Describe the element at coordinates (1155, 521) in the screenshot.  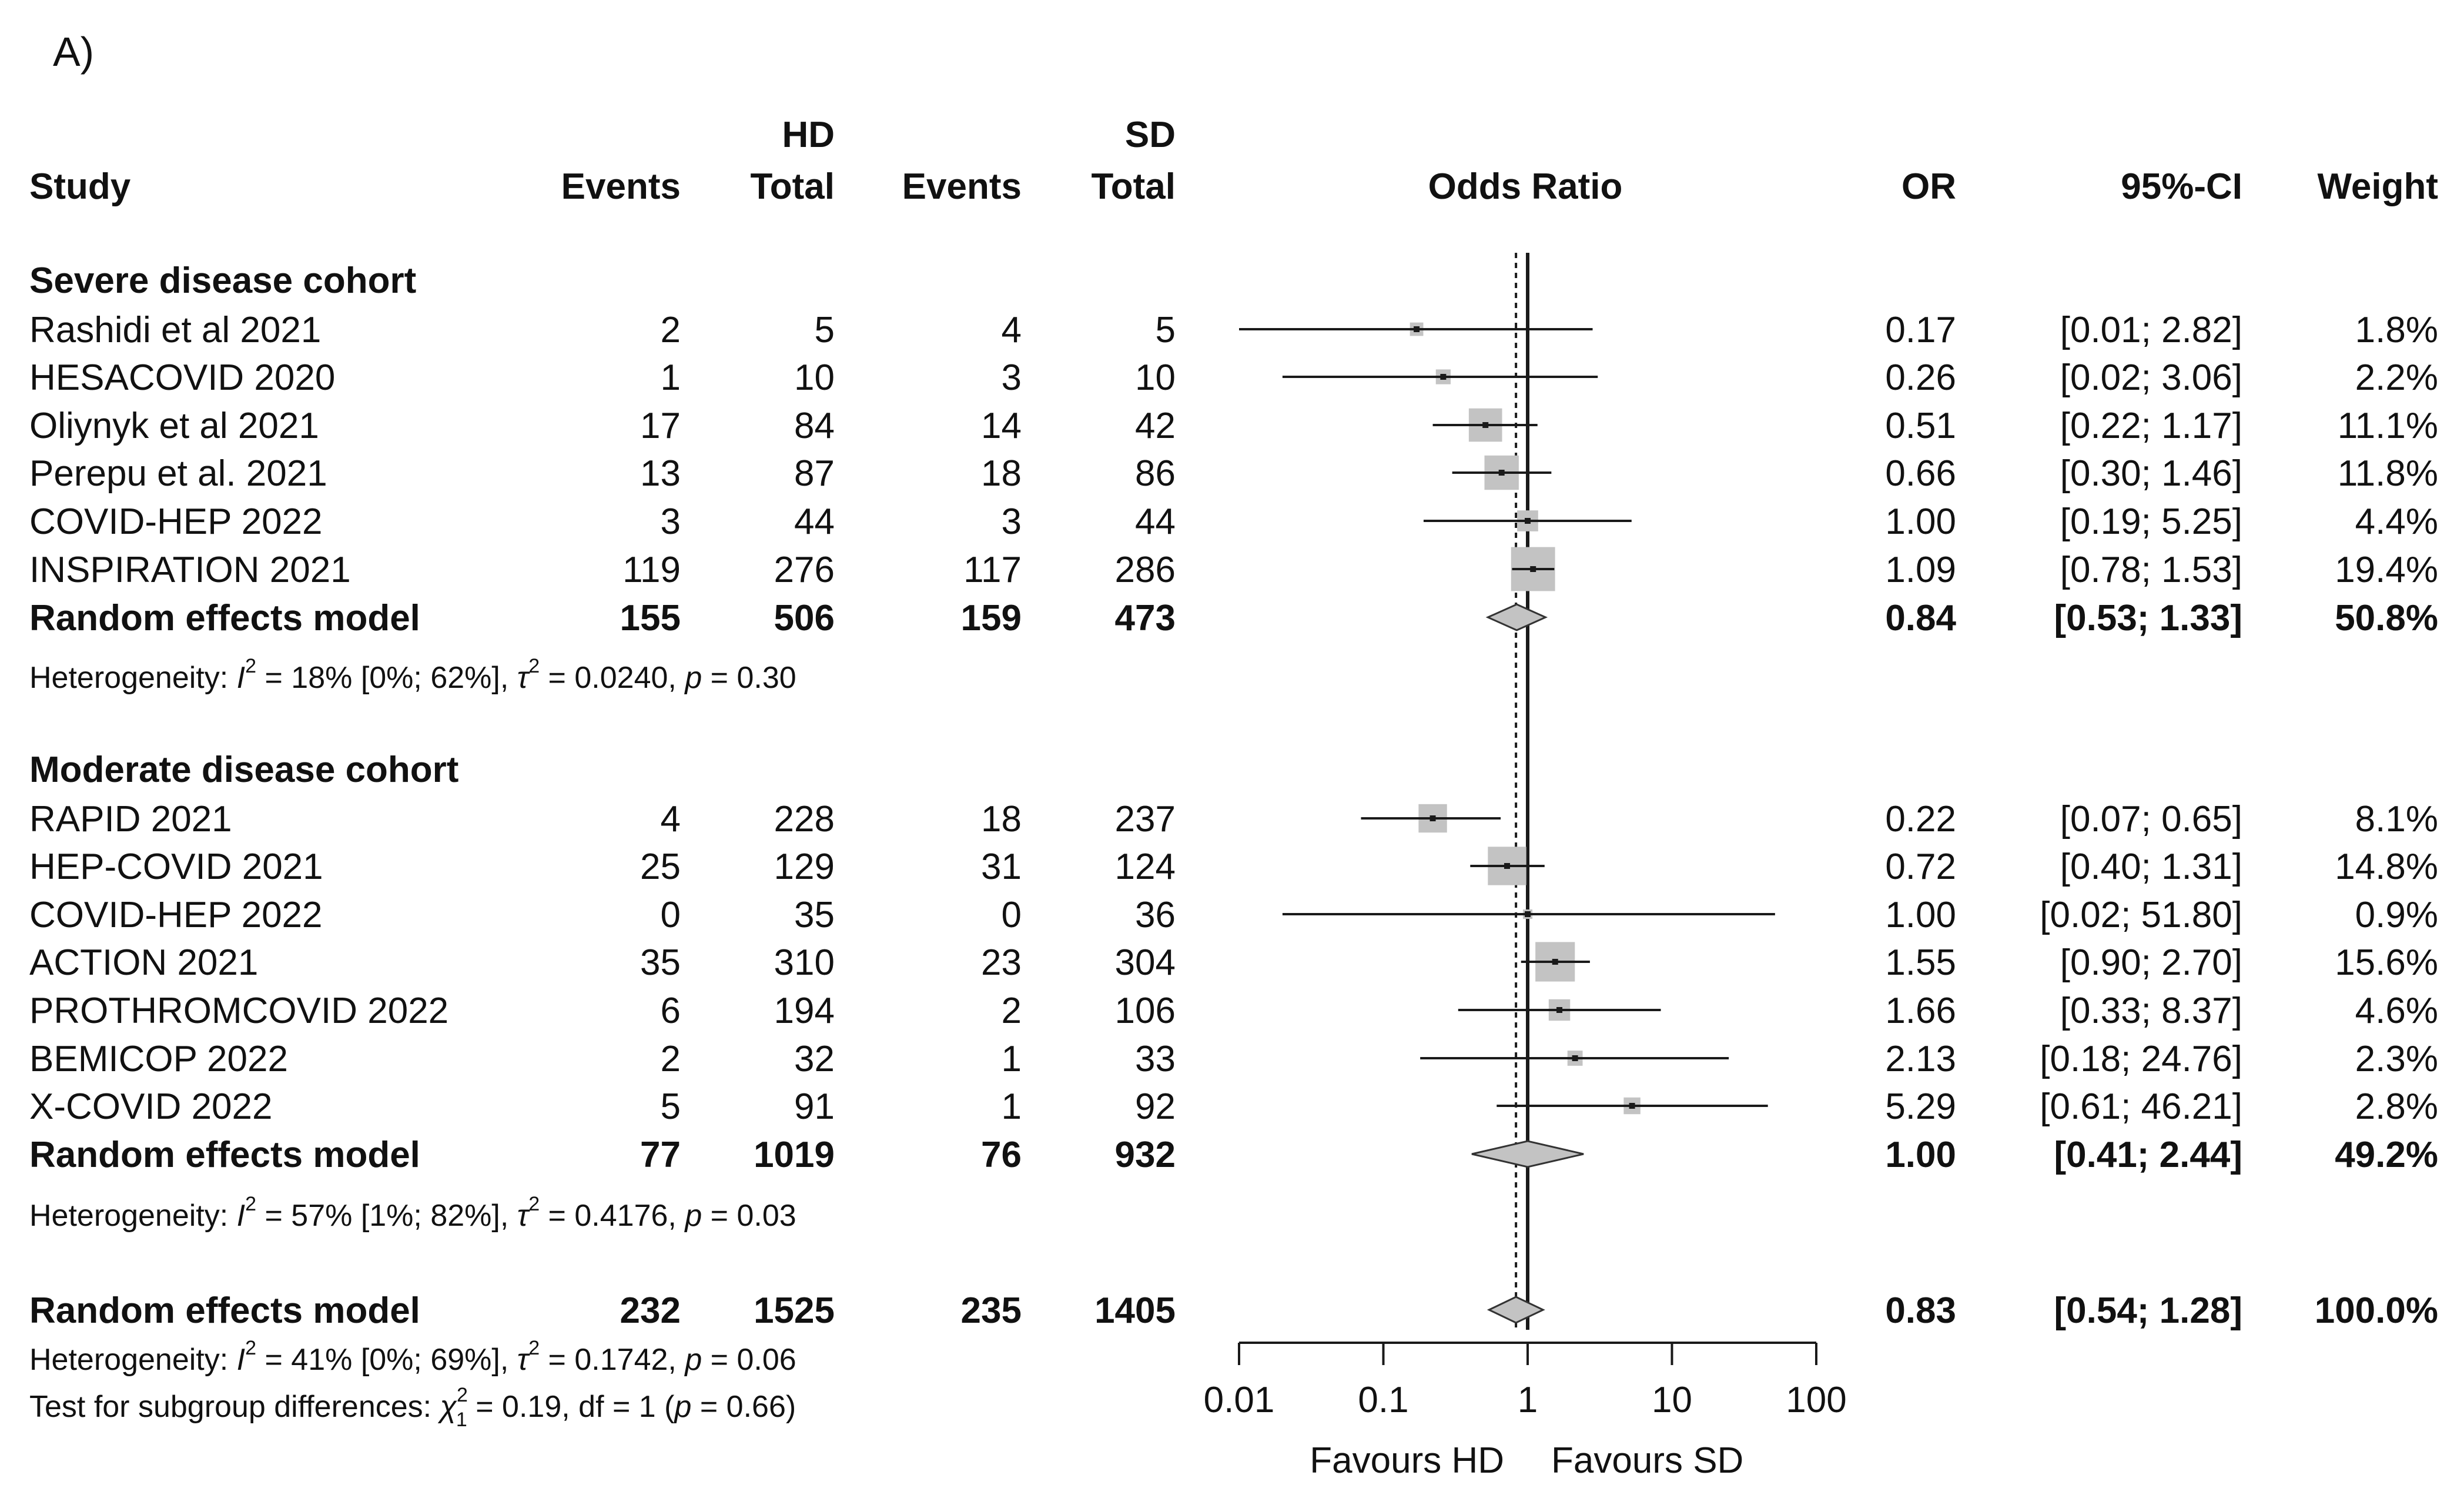
I see `sd-total: 44` at that location.